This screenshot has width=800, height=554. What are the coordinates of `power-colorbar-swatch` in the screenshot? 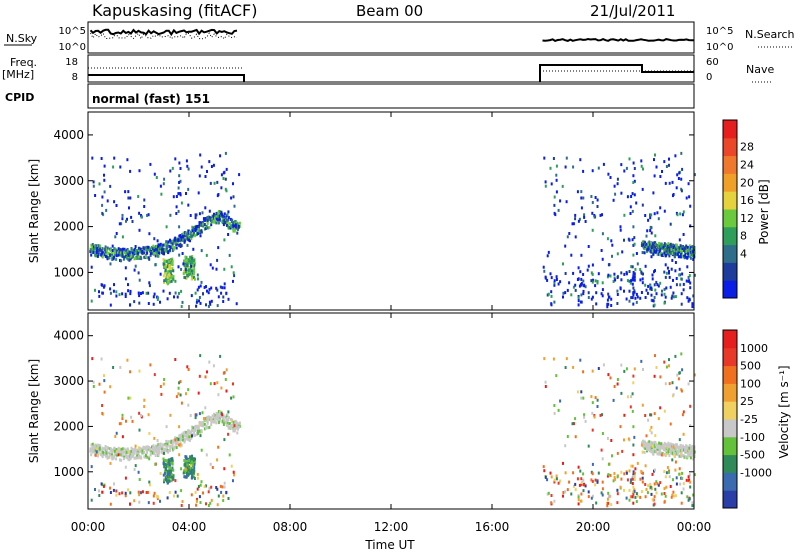 It's located at (730, 147).